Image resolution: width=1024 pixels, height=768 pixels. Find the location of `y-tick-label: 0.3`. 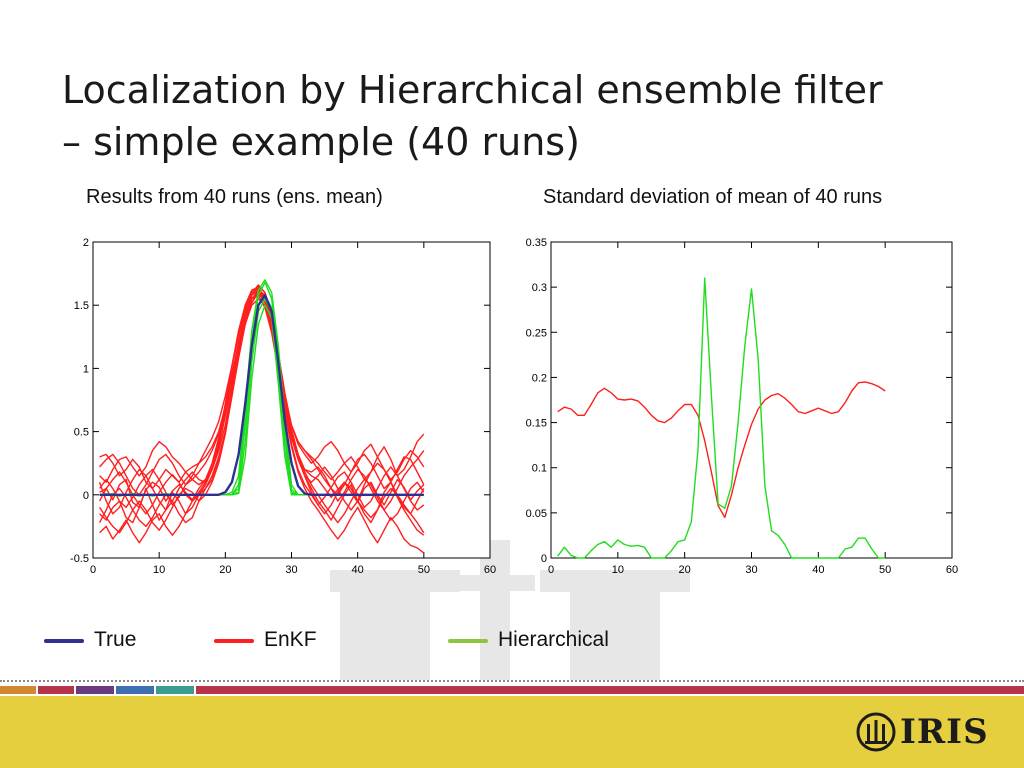

y-tick-label: 0.3 is located at coordinates (539, 288).